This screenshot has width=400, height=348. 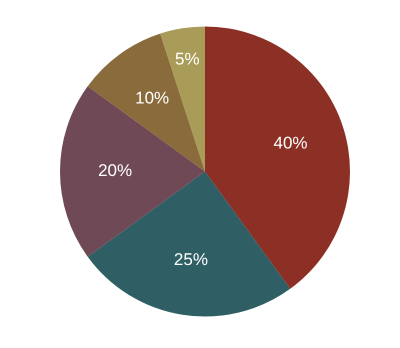 I want to click on data-label: 40%, so click(x=290, y=142).